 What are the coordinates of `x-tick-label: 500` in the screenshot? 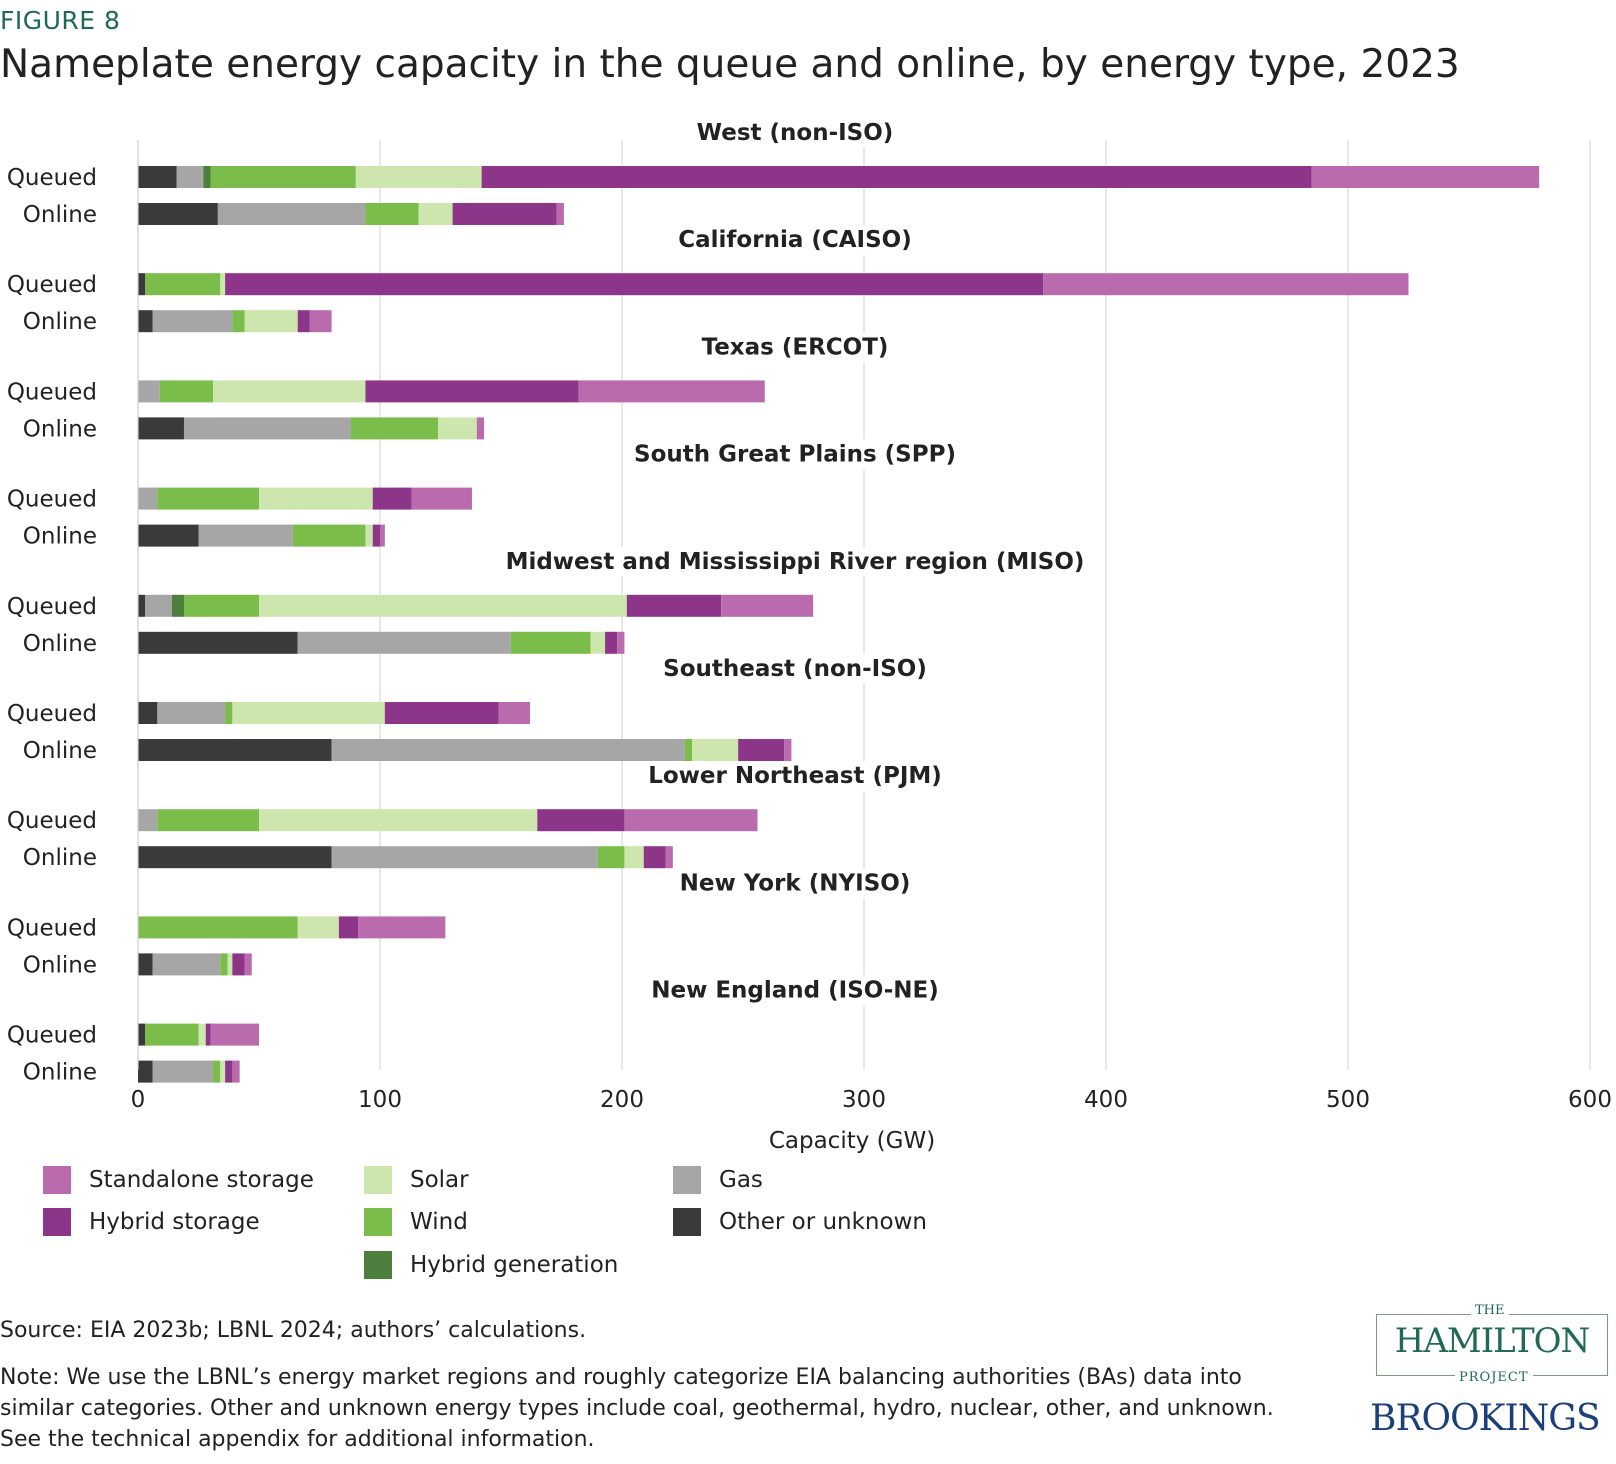 It's located at (1348, 1100).